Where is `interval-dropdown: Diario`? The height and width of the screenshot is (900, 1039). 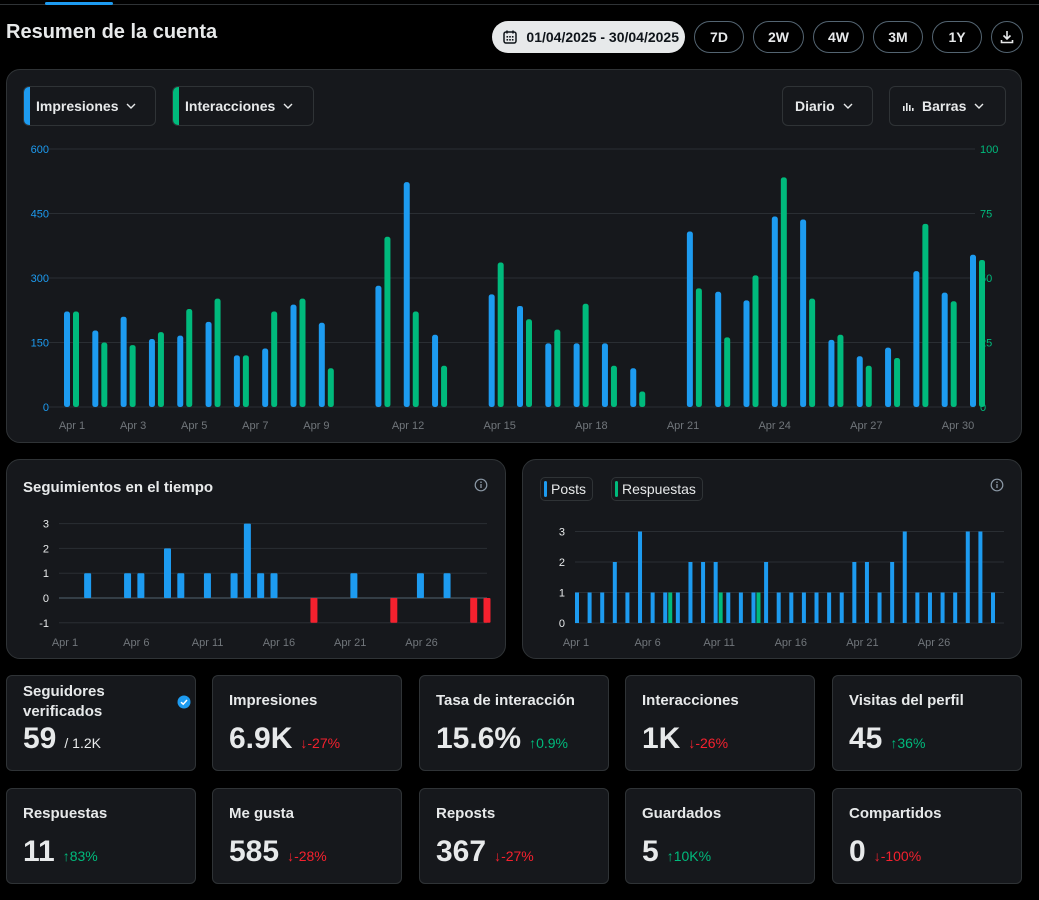 interval-dropdown: Diario is located at coordinates (827, 106).